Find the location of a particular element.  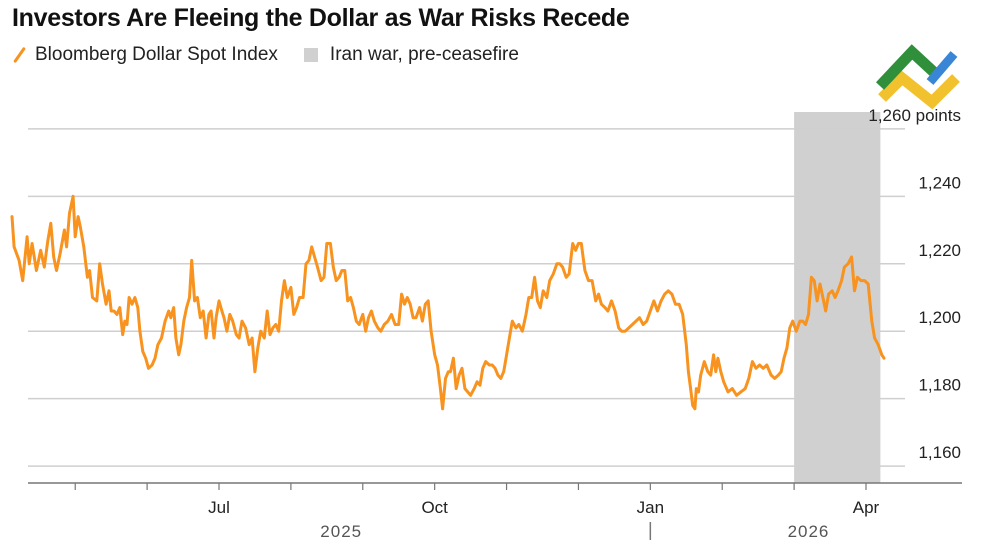

legend-item-shade: Iran war, pre-ceasefire is located at coordinates (411, 55).